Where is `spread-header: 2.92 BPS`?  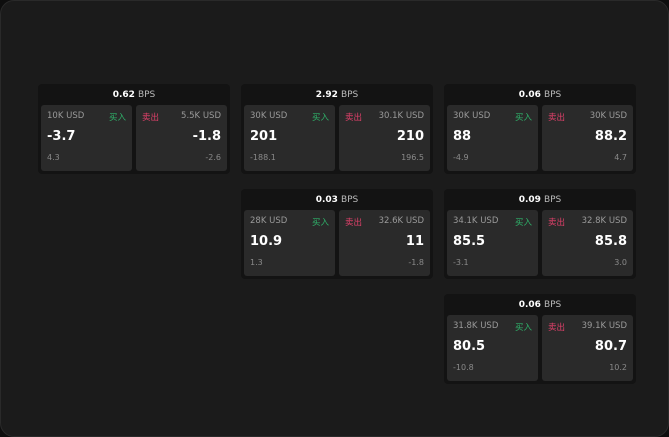 spread-header: 2.92 BPS is located at coordinates (337, 94).